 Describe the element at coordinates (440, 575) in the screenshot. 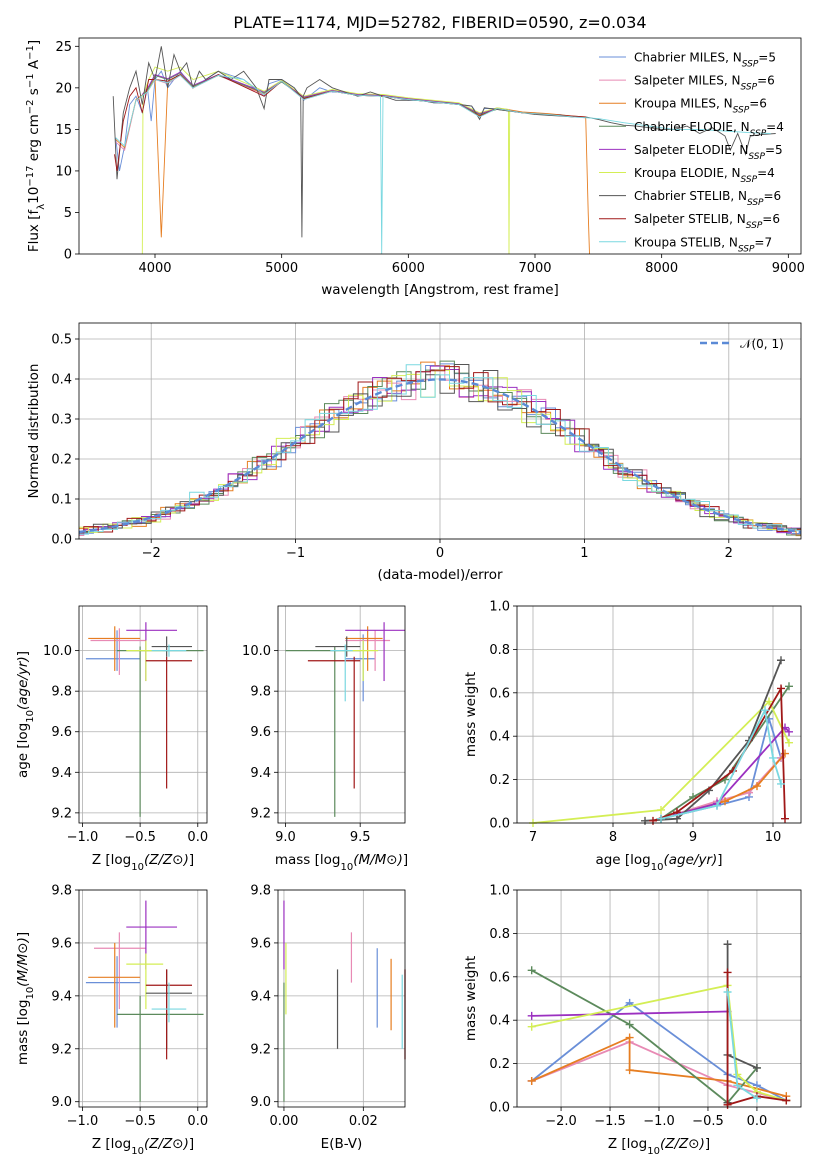

I see `x-axis-label: (data-model)/error` at that location.